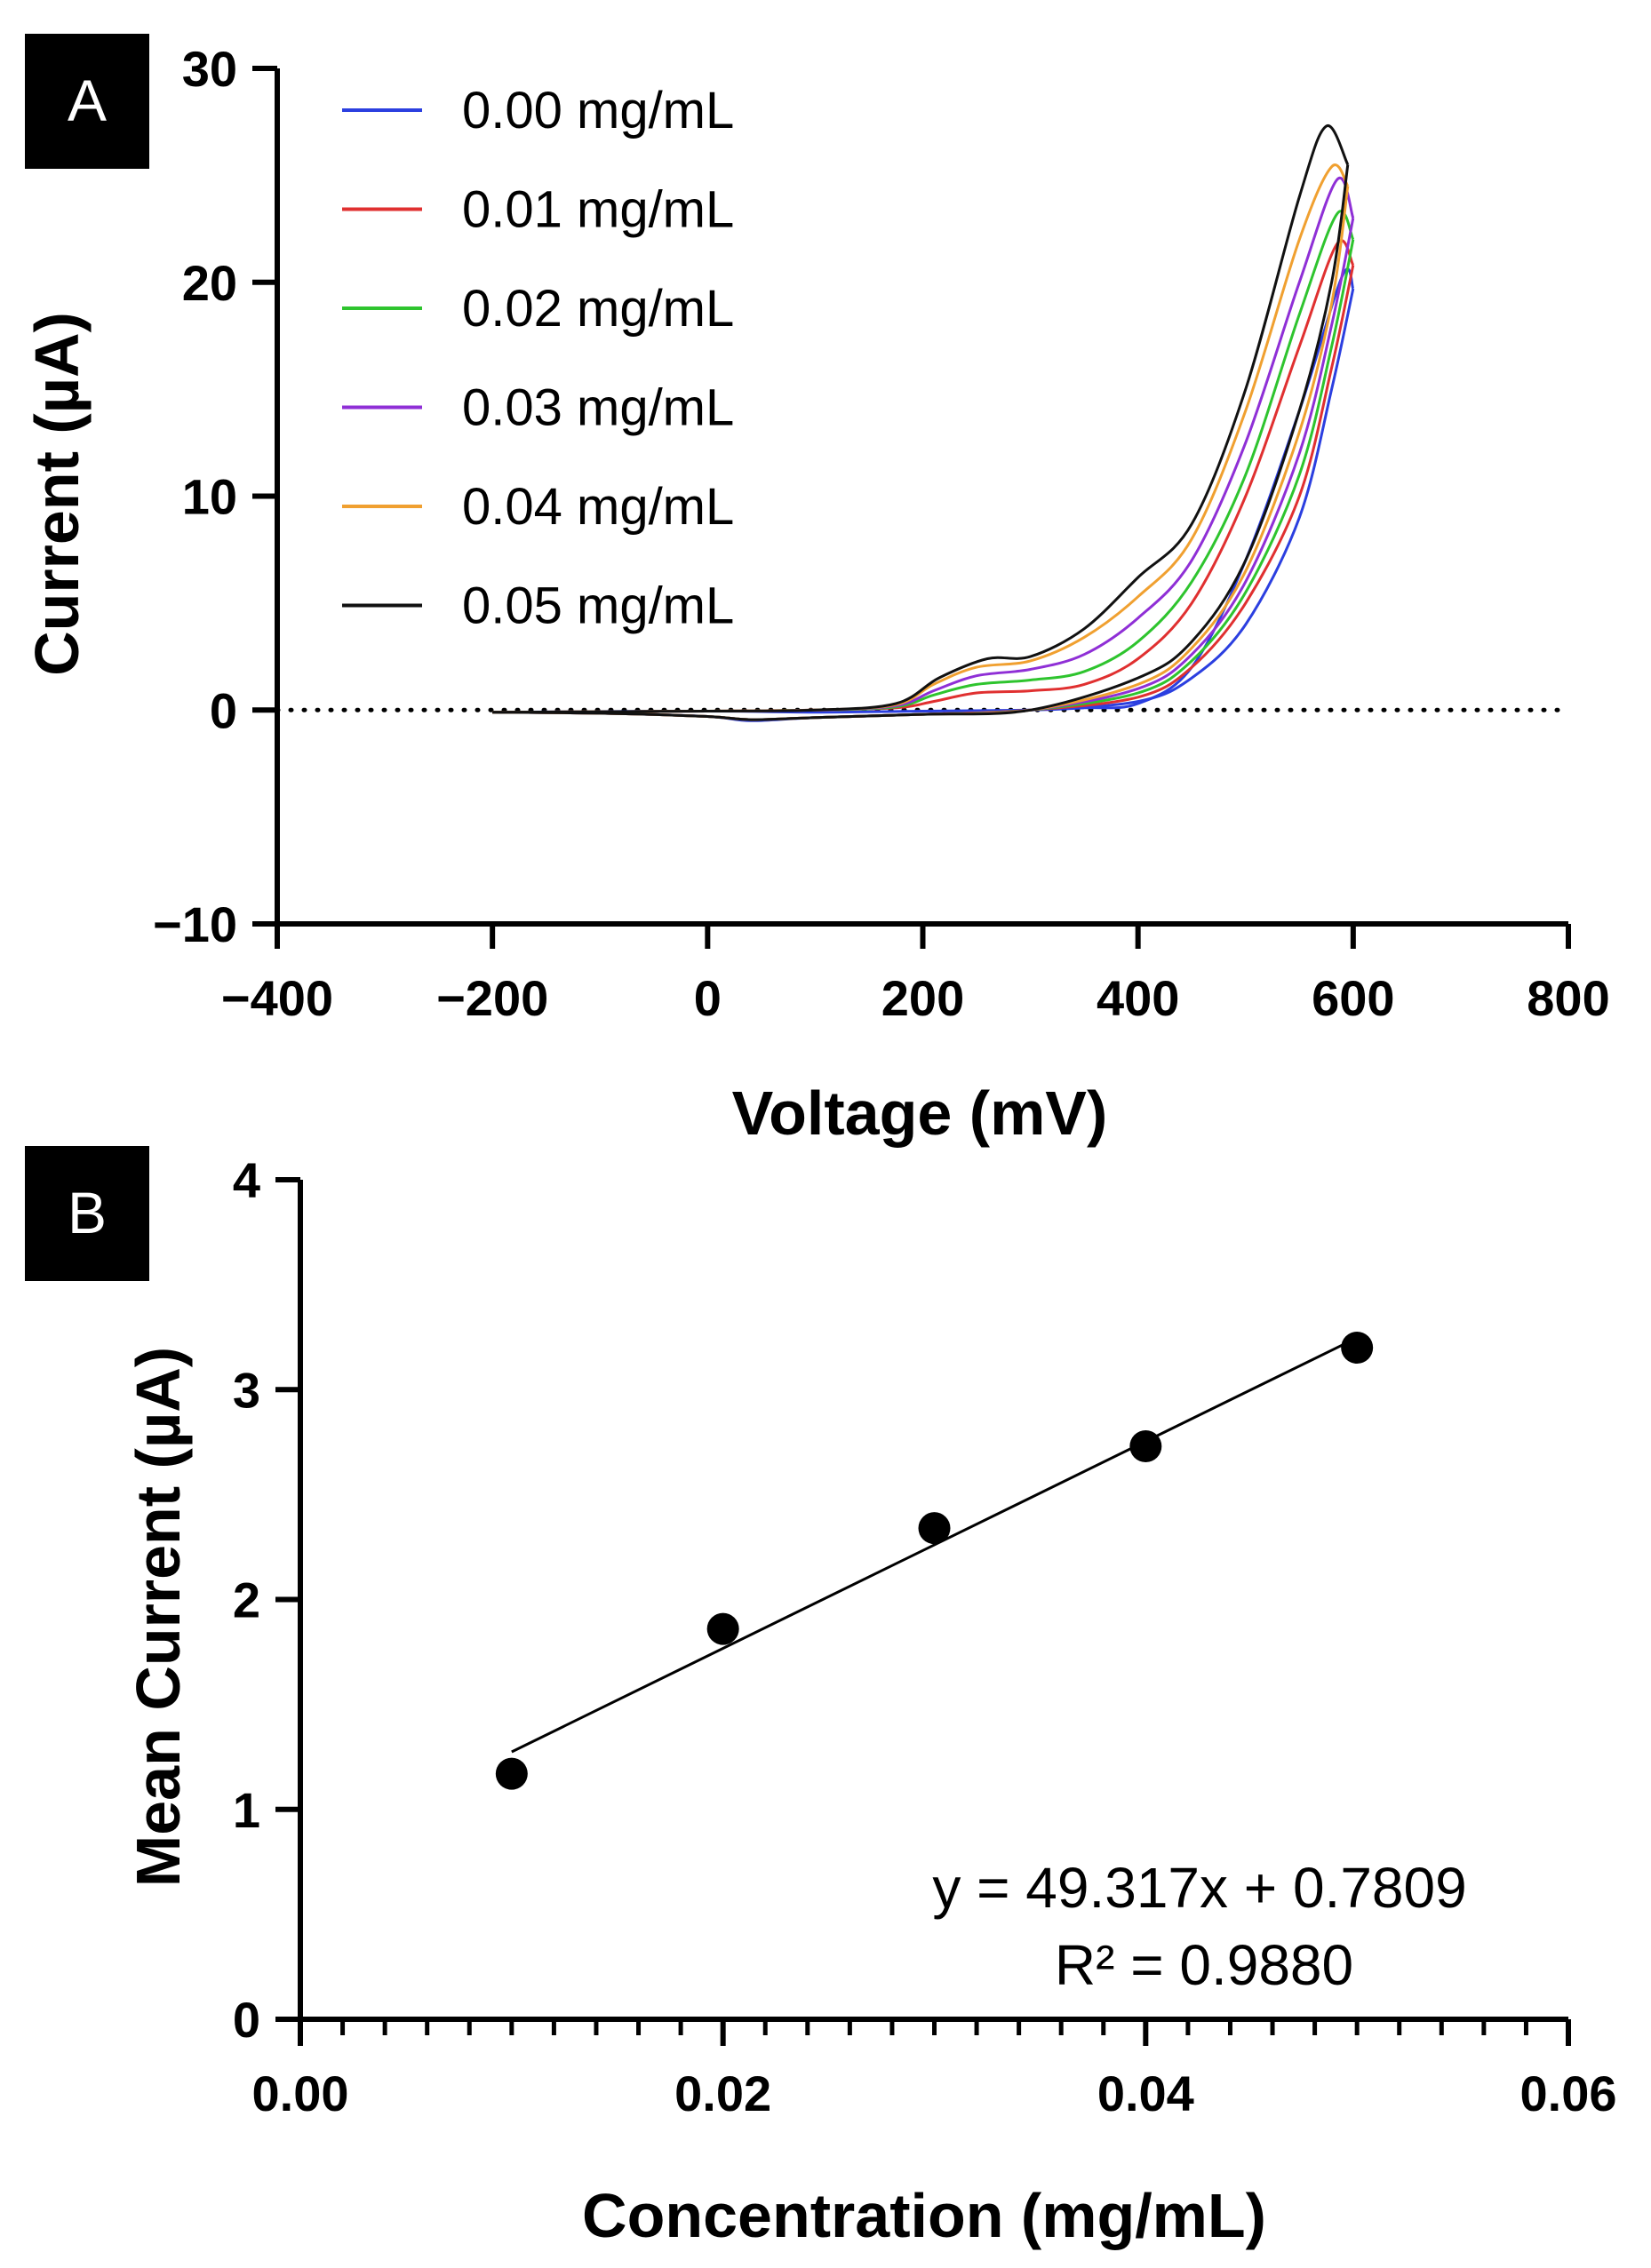  Describe the element at coordinates (1199, 1888) in the screenshot. I see `fit-equation: y = 49.317x + 0.7809` at that location.